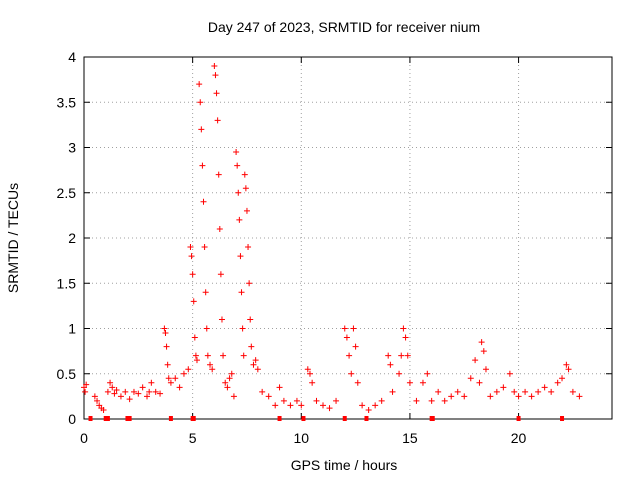  Describe the element at coordinates (67, 193) in the screenshot. I see `y-tick-label: 2.5` at that location.